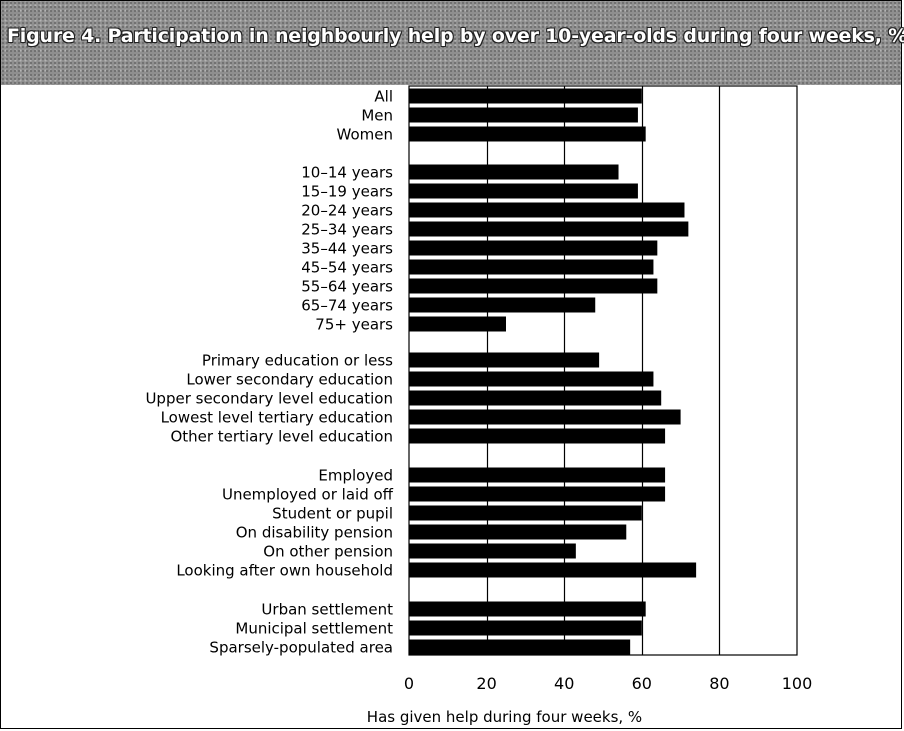 This screenshot has width=904, height=731. Describe the element at coordinates (377, 116) in the screenshot. I see `category-label: Men` at that location.